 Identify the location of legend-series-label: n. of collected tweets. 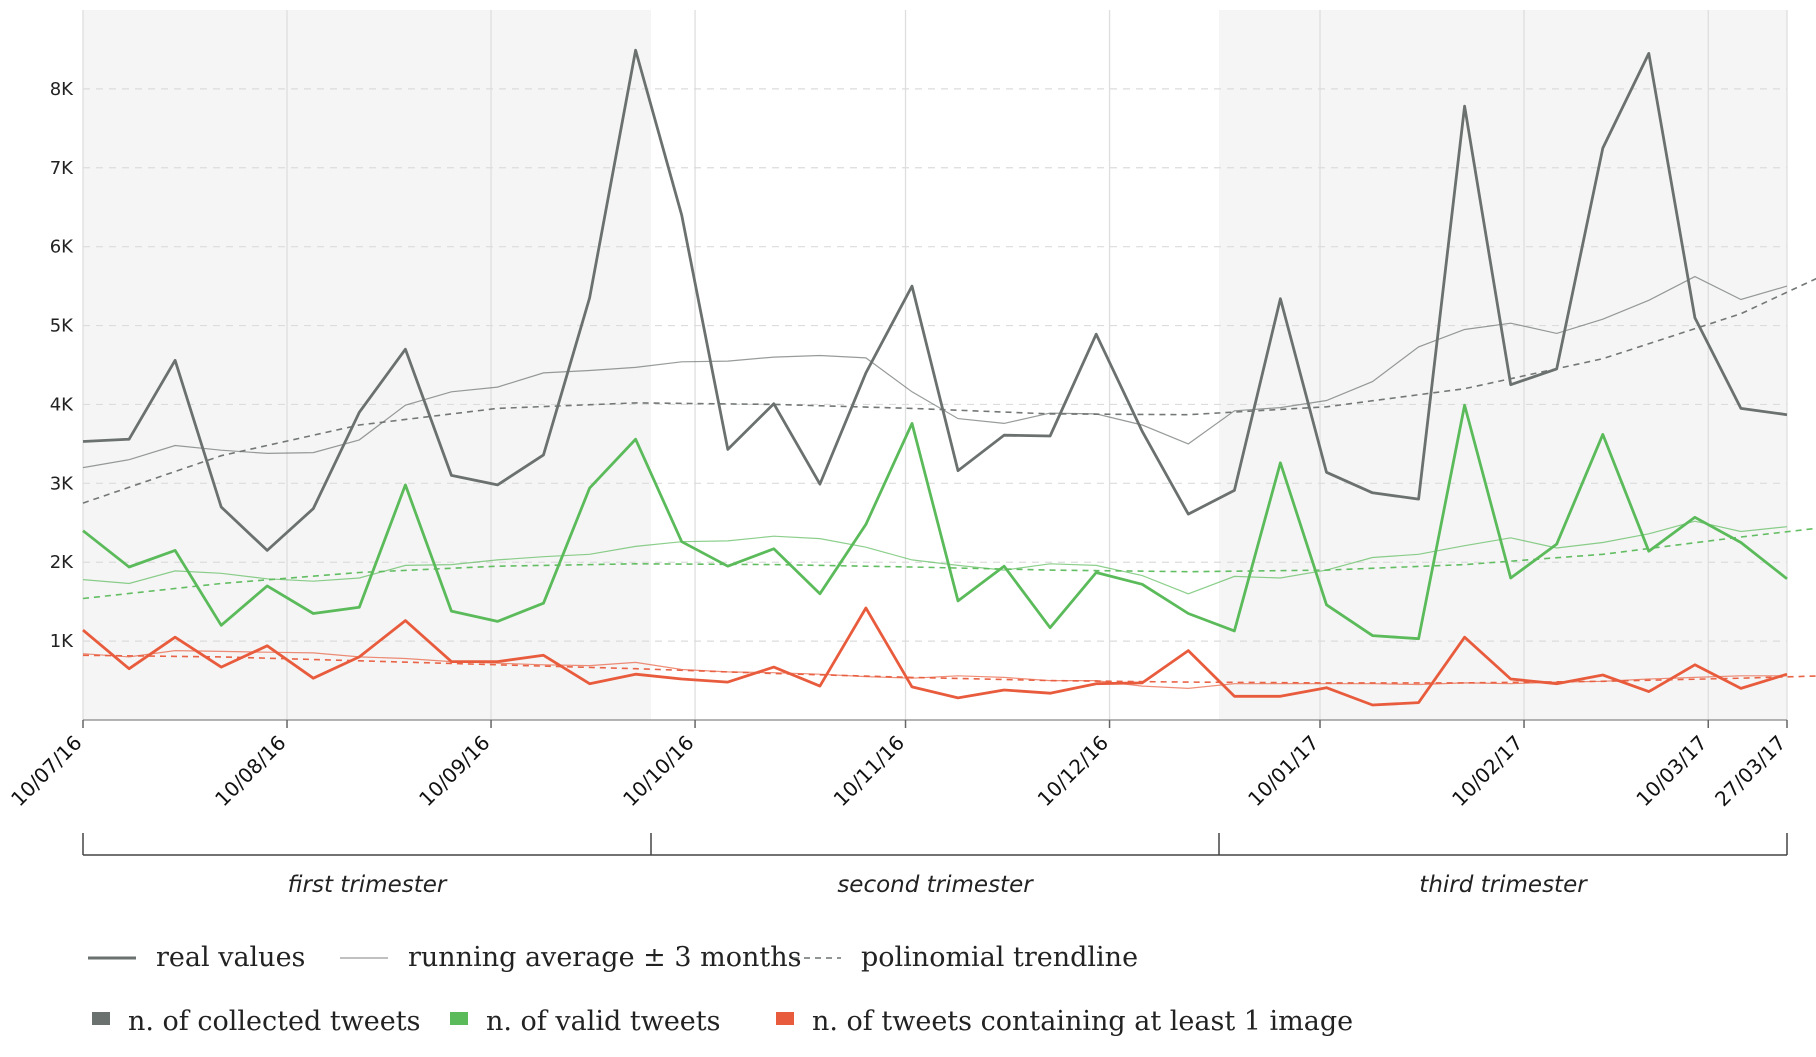
(274, 1021).